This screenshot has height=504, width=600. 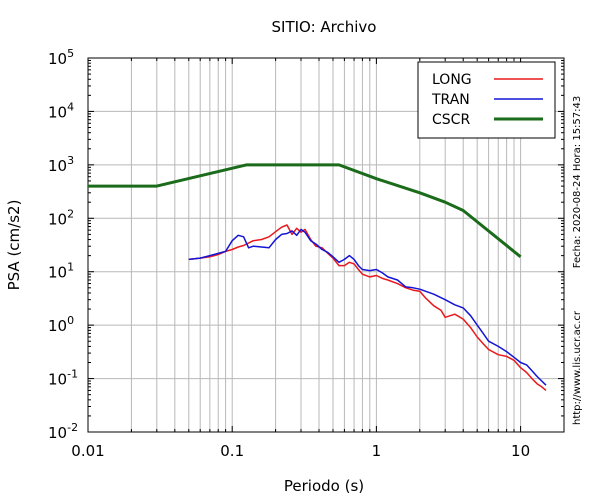 What do you see at coordinates (70, 267) in the screenshot?
I see `y-tick-label-exponent: 1` at bounding box center [70, 267].